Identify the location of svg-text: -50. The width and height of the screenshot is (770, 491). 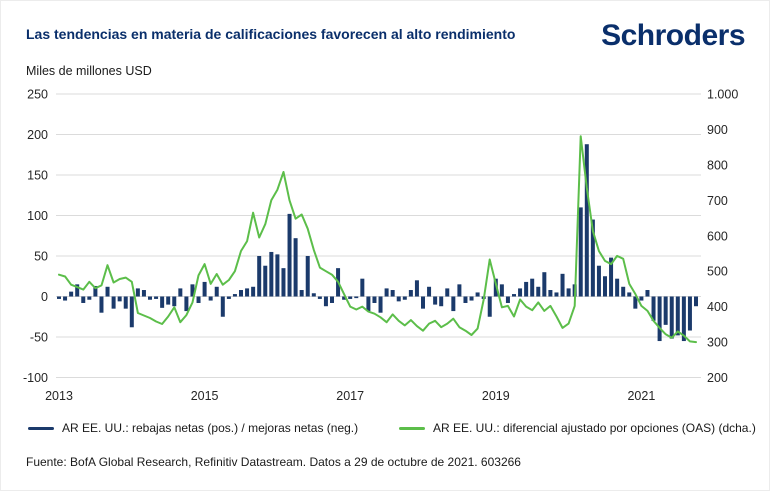
(39, 338).